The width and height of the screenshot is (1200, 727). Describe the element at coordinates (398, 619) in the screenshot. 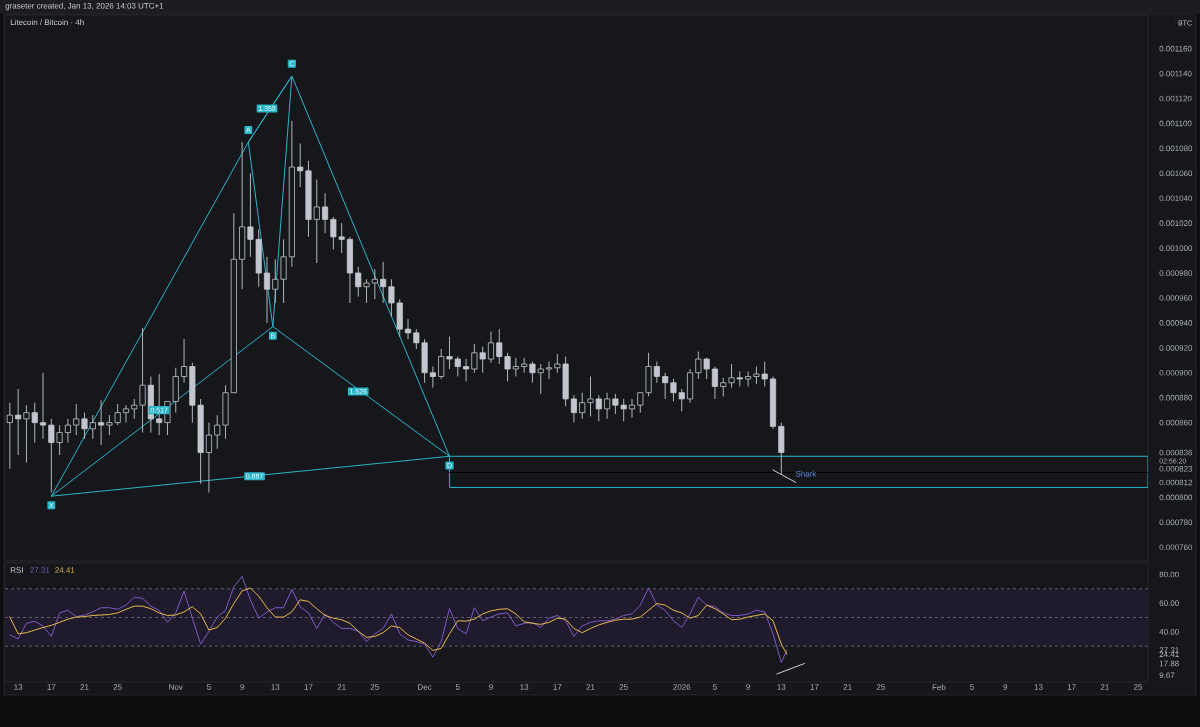

I see `line-series` at that location.